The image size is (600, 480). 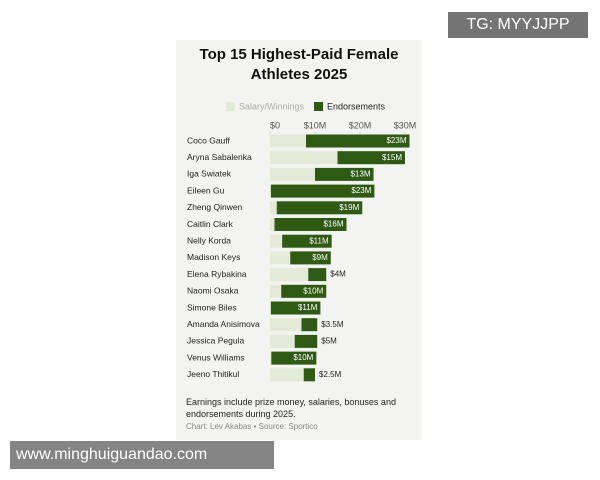 What do you see at coordinates (223, 324) in the screenshot?
I see `category-label: Amanda Anisimova` at bounding box center [223, 324].